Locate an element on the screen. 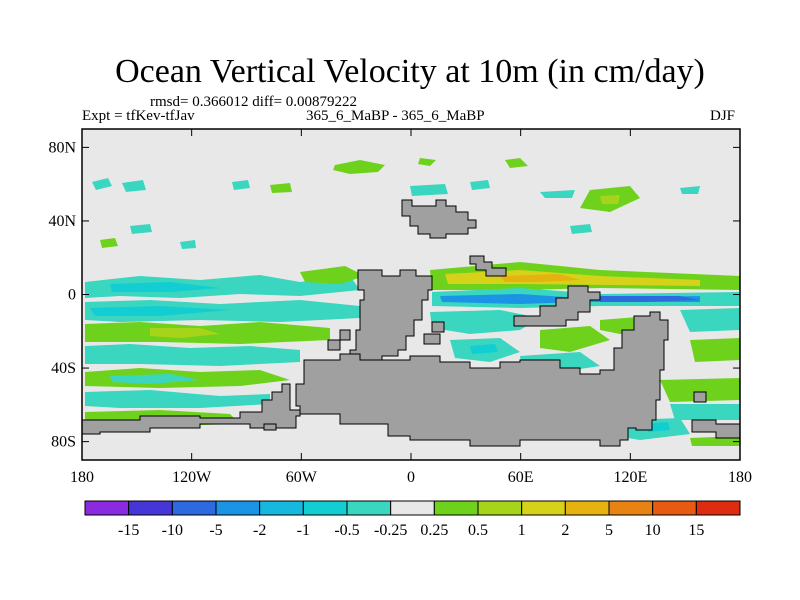  y-tick-label: 0 is located at coordinates (72, 295).